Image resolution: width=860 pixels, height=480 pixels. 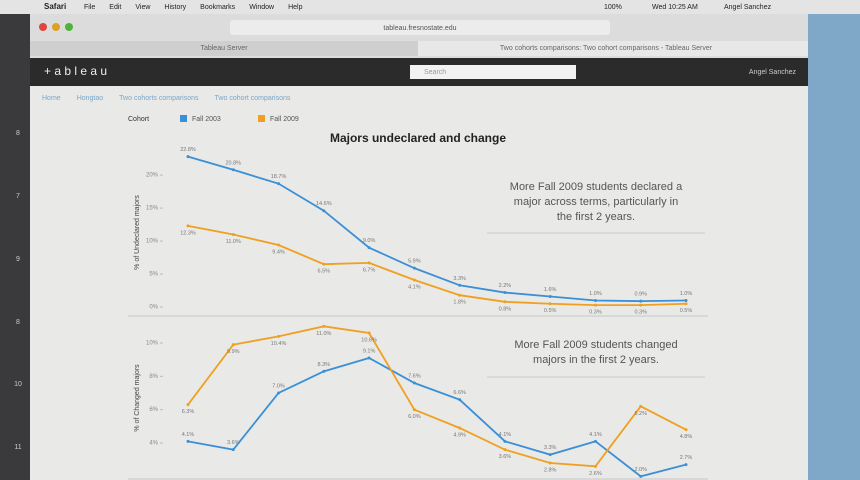 I want to click on legend-swatch, so click(x=261, y=118).